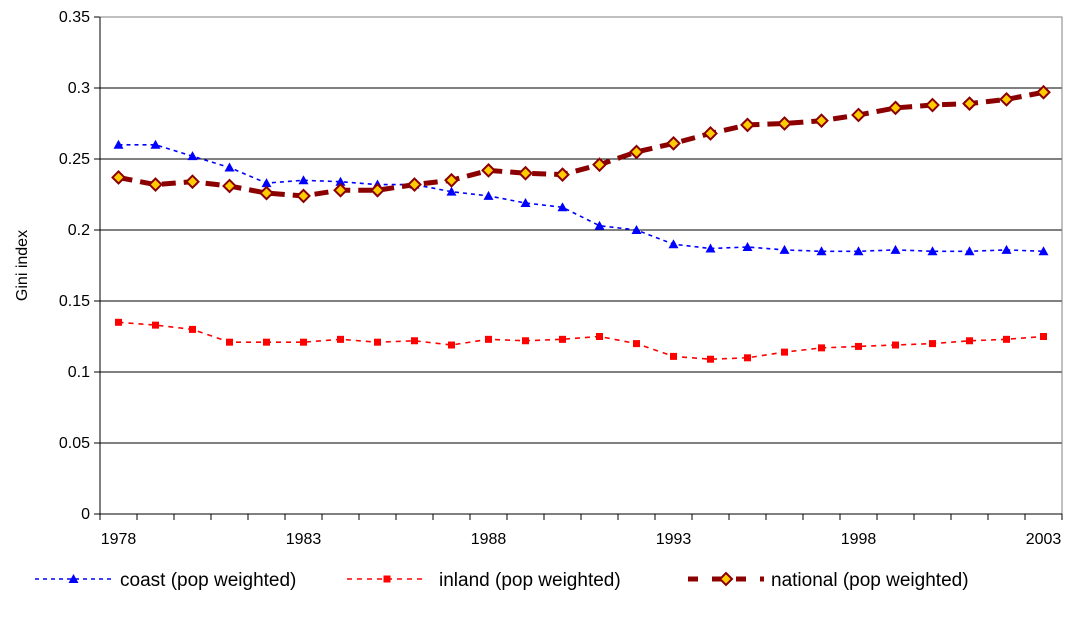 The width and height of the screenshot is (1075, 621). What do you see at coordinates (74, 17) in the screenshot?
I see `y-tick-label: 0.35` at bounding box center [74, 17].